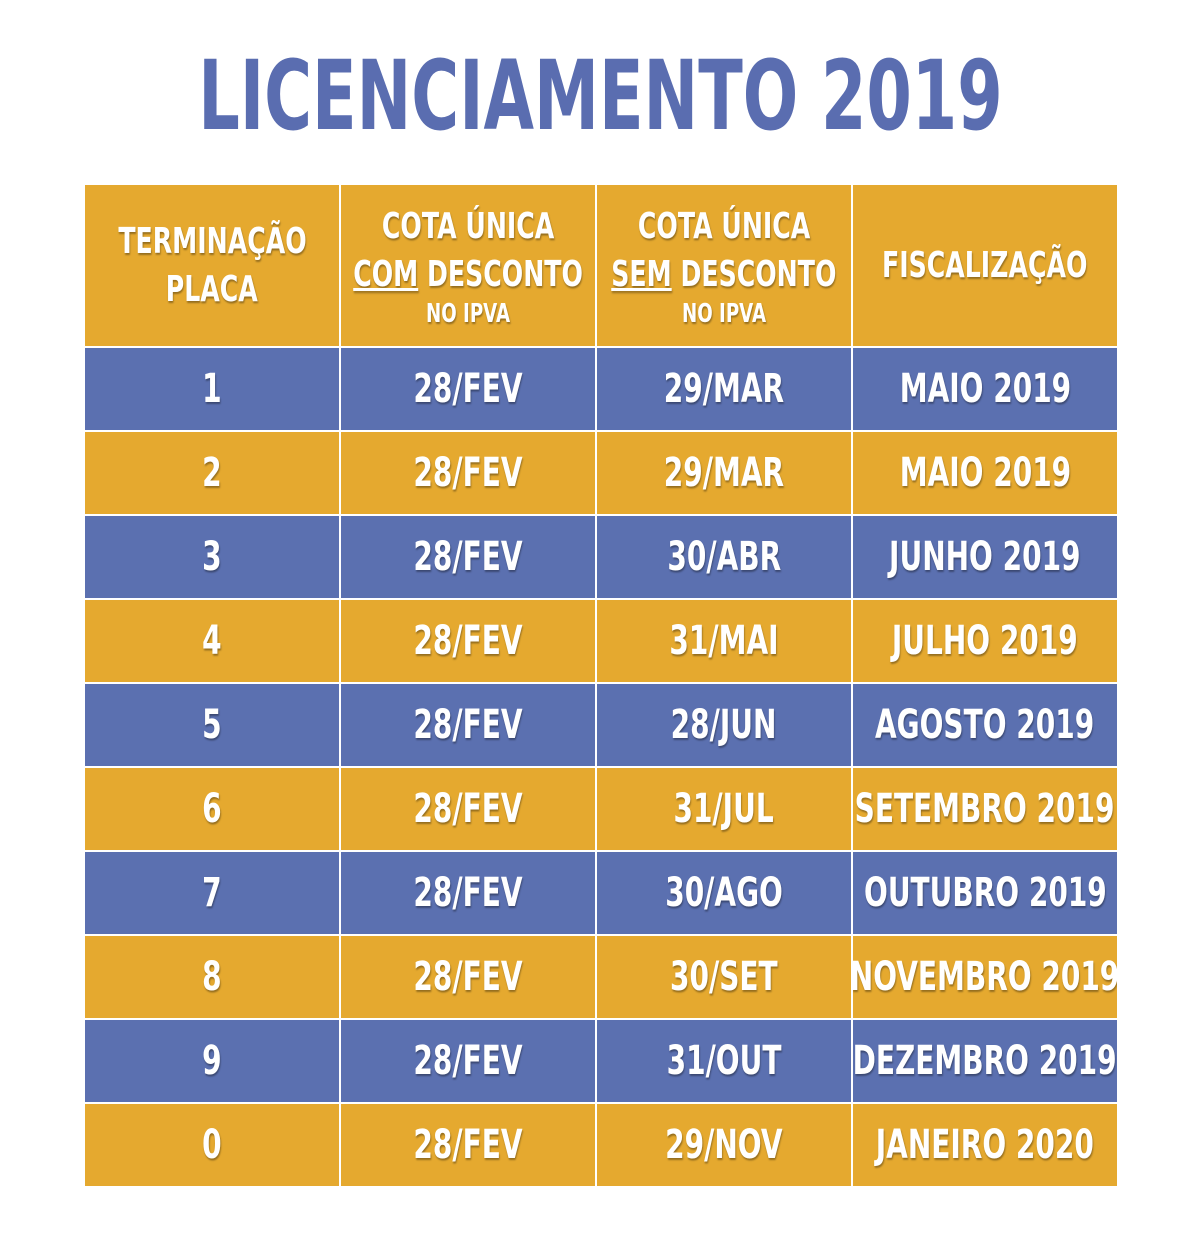 This screenshot has width=1200, height=1249. I want to click on header-text: SEM, so click(641, 274).